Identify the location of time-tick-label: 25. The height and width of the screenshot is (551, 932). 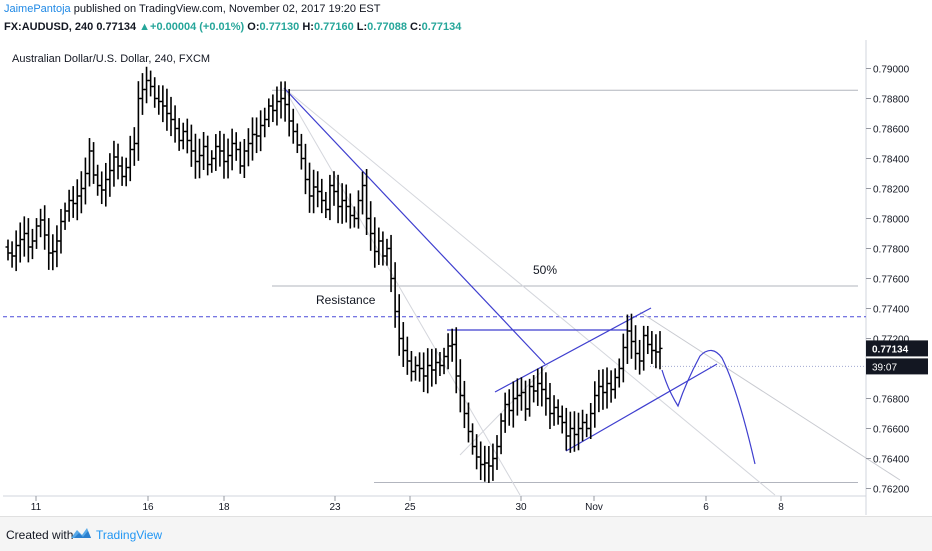
(410, 507).